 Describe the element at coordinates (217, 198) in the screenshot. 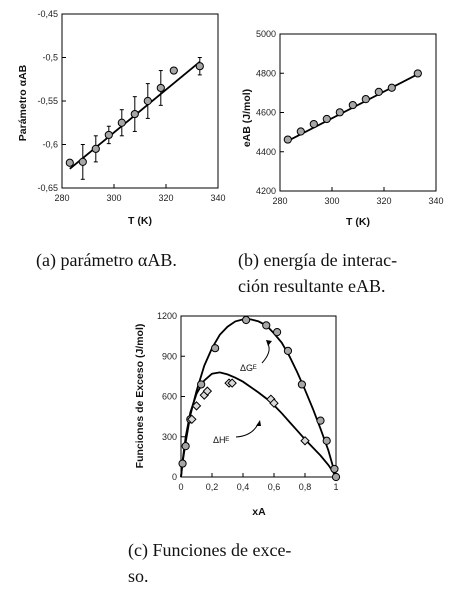

I see `chart-a-xtick-label: 340` at that location.